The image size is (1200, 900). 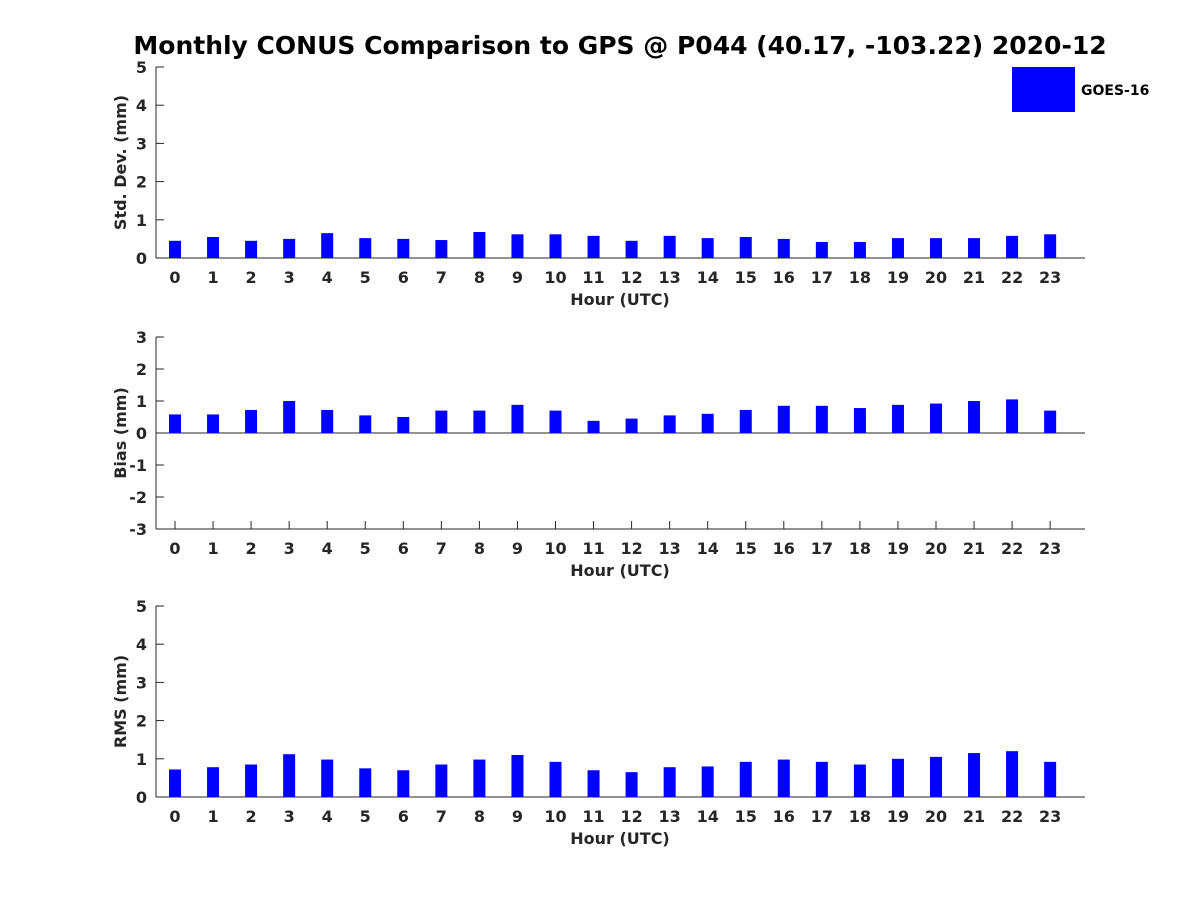 What do you see at coordinates (251, 816) in the screenshot?
I see `x-tick-label: 2` at bounding box center [251, 816].